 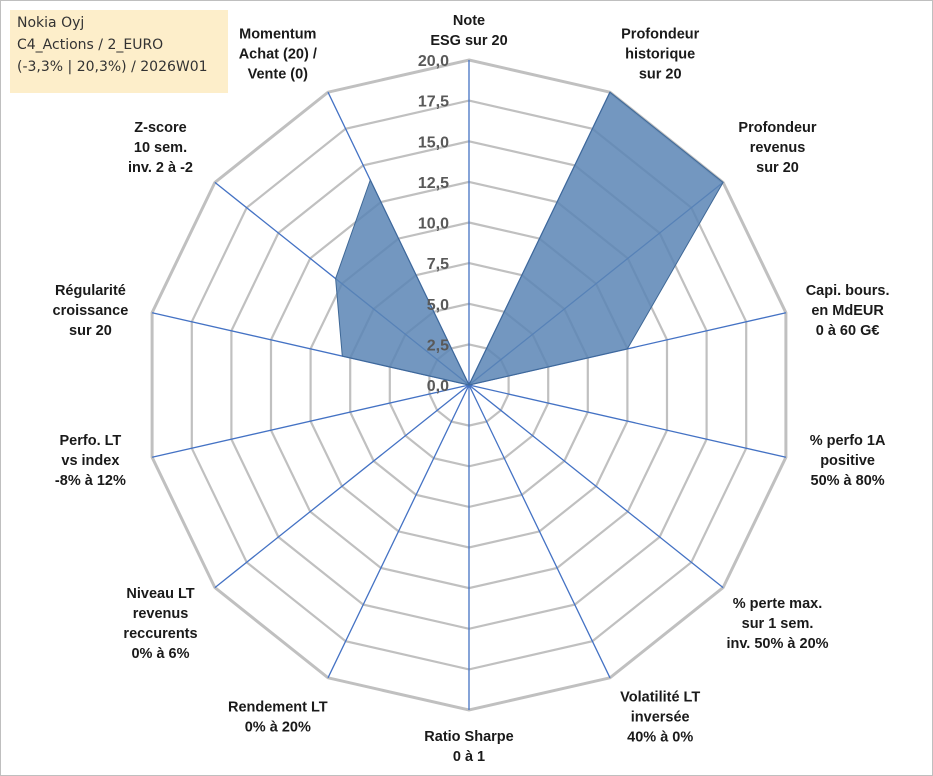 I want to click on tick-label: 0,0, so click(x=438, y=386).